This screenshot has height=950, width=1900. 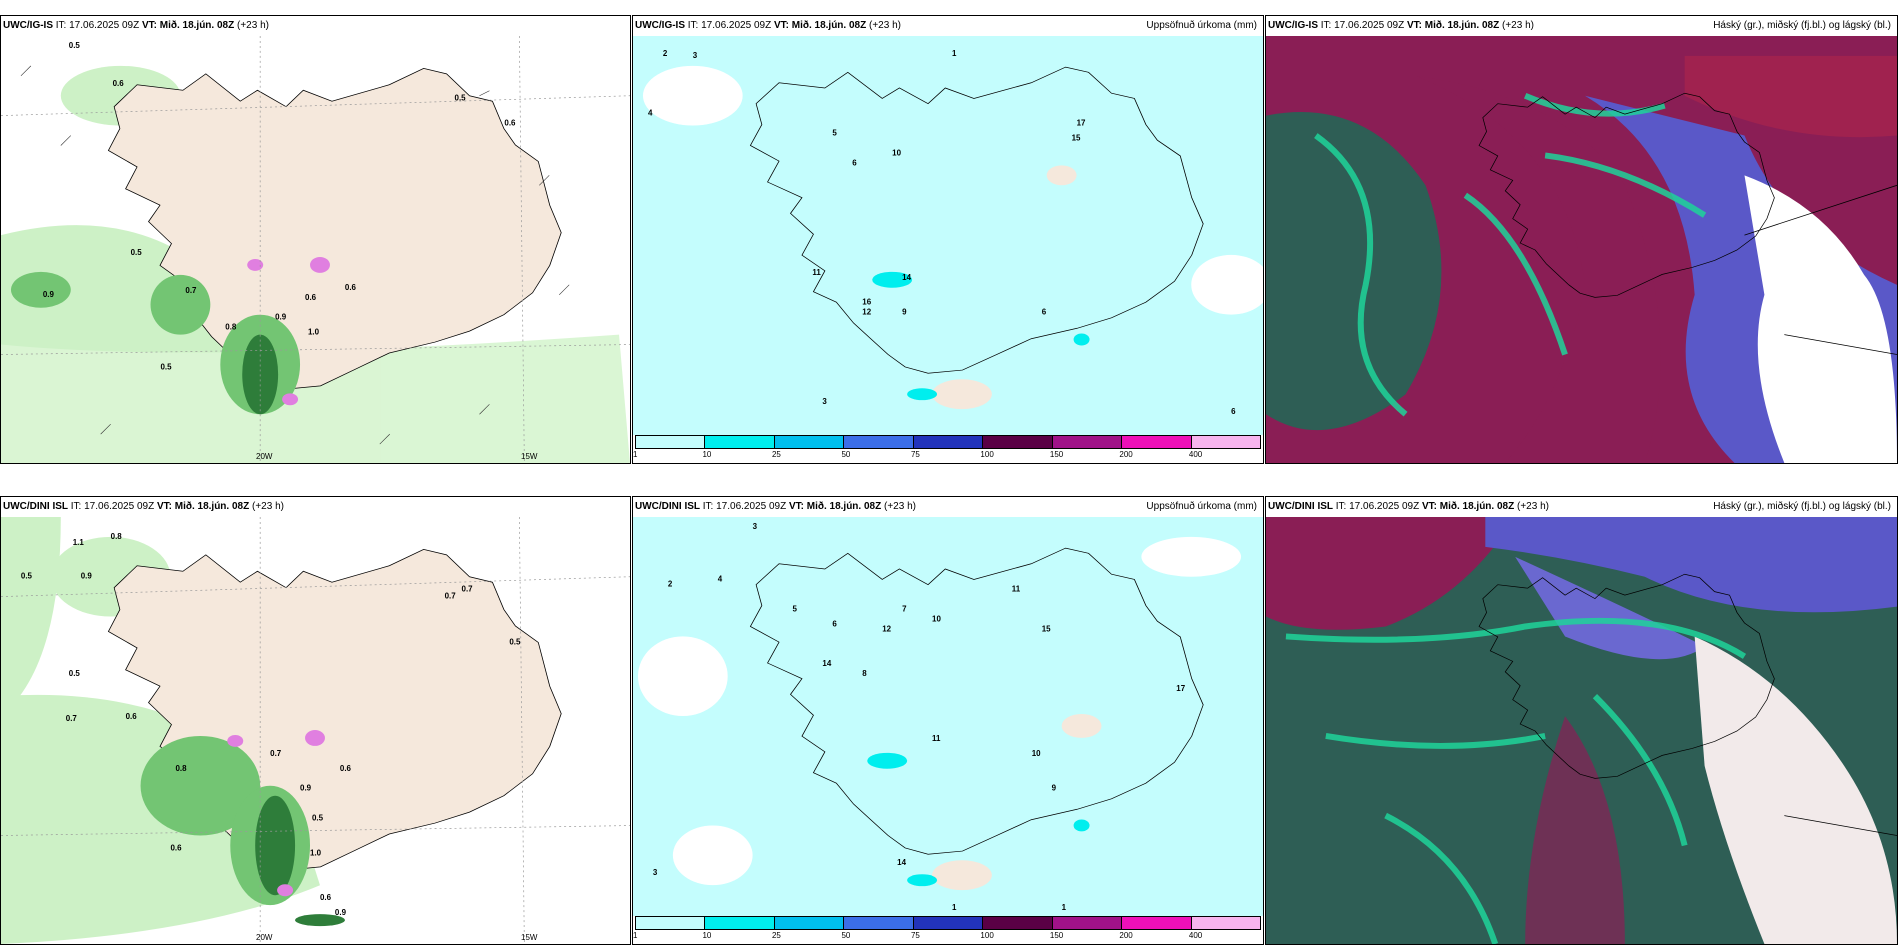 I want to click on legend-tick: 150, so click(x=1056, y=935).